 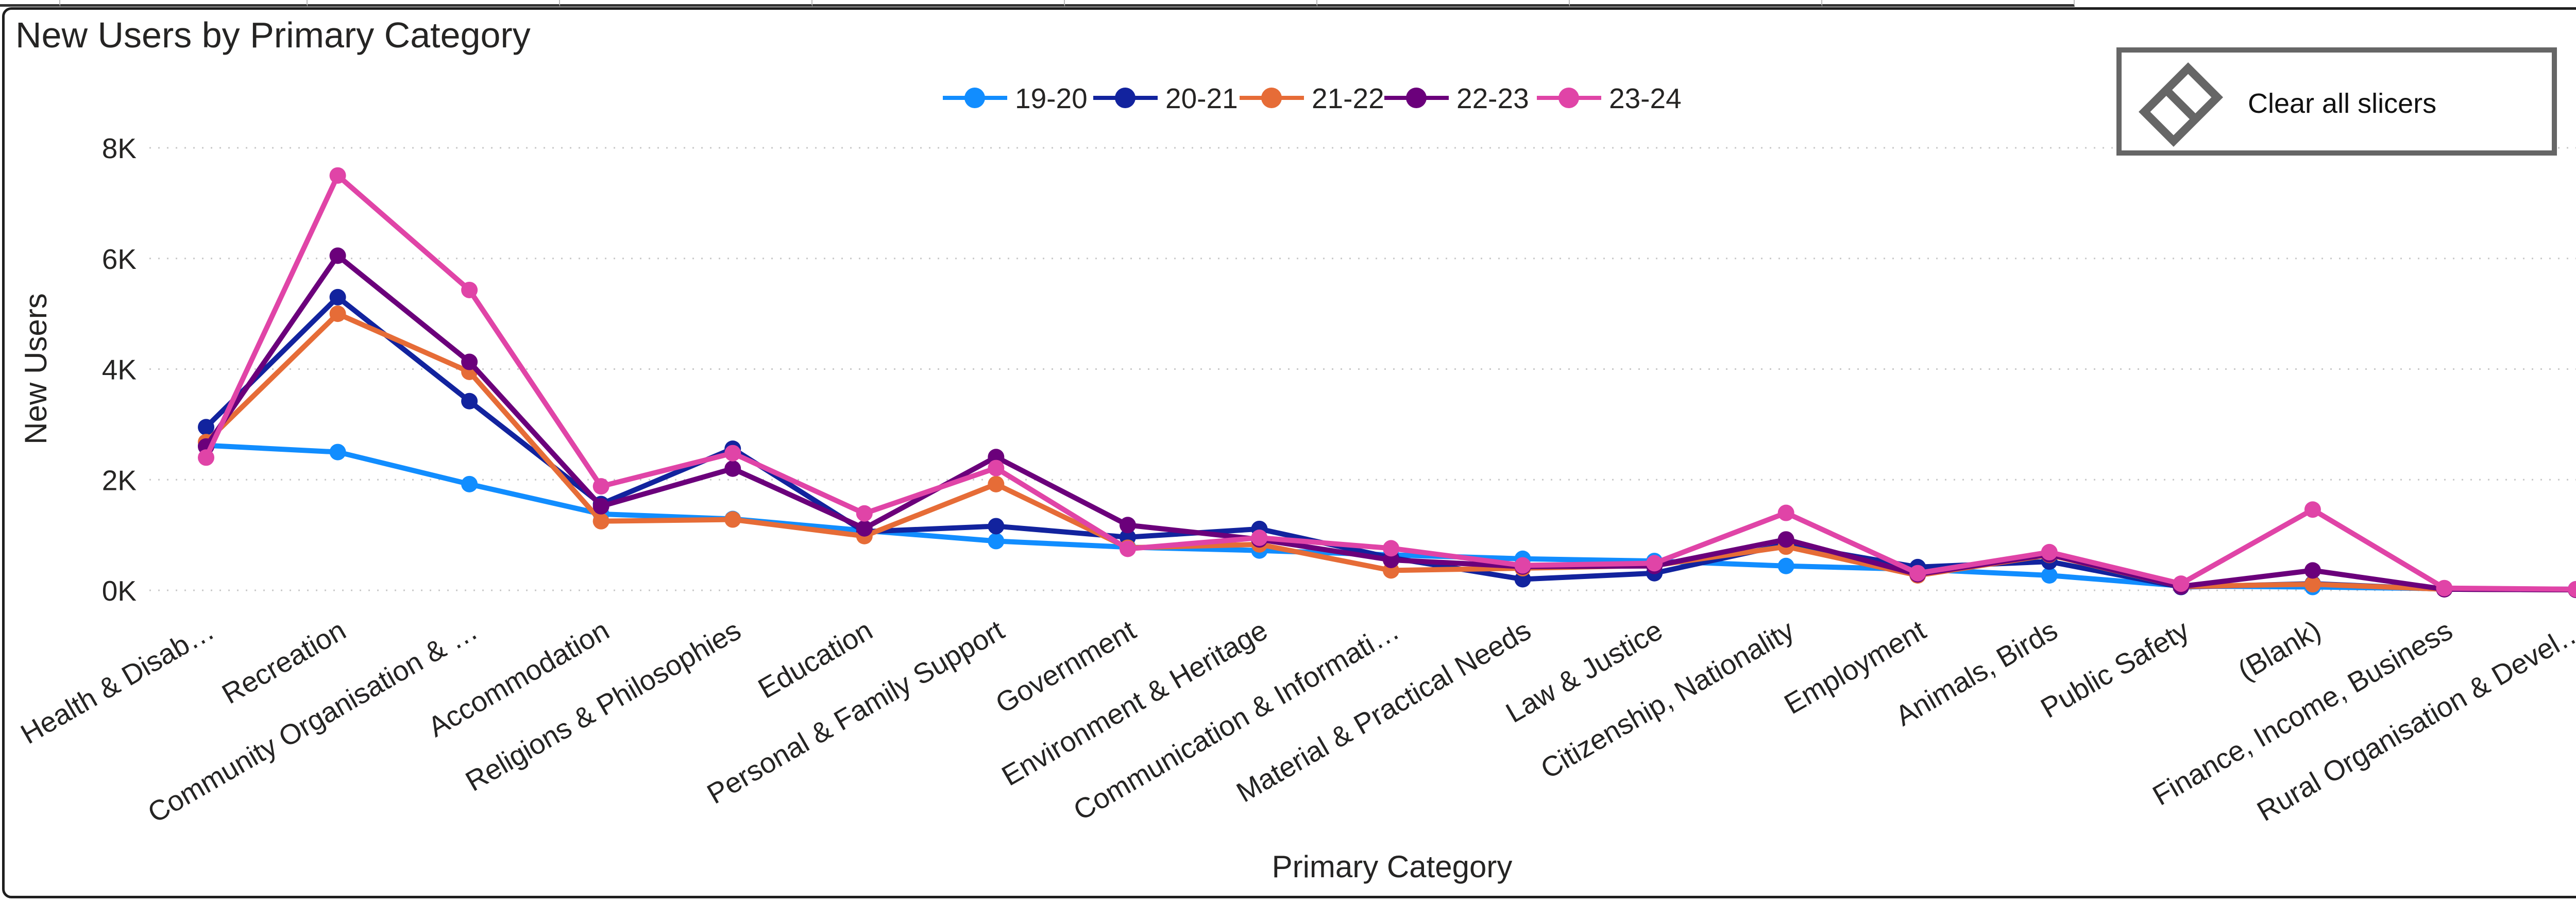 What do you see at coordinates (119, 148) in the screenshot?
I see `y-tick-label: 8K` at bounding box center [119, 148].